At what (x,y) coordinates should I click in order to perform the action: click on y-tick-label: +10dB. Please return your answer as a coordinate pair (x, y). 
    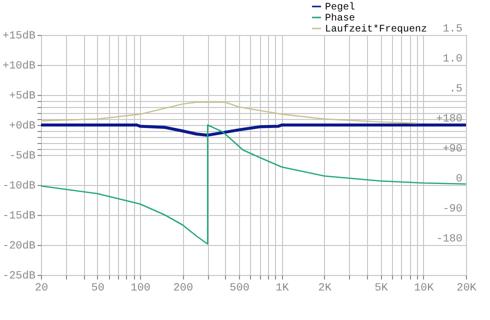
    Looking at the image, I should click on (19, 66).